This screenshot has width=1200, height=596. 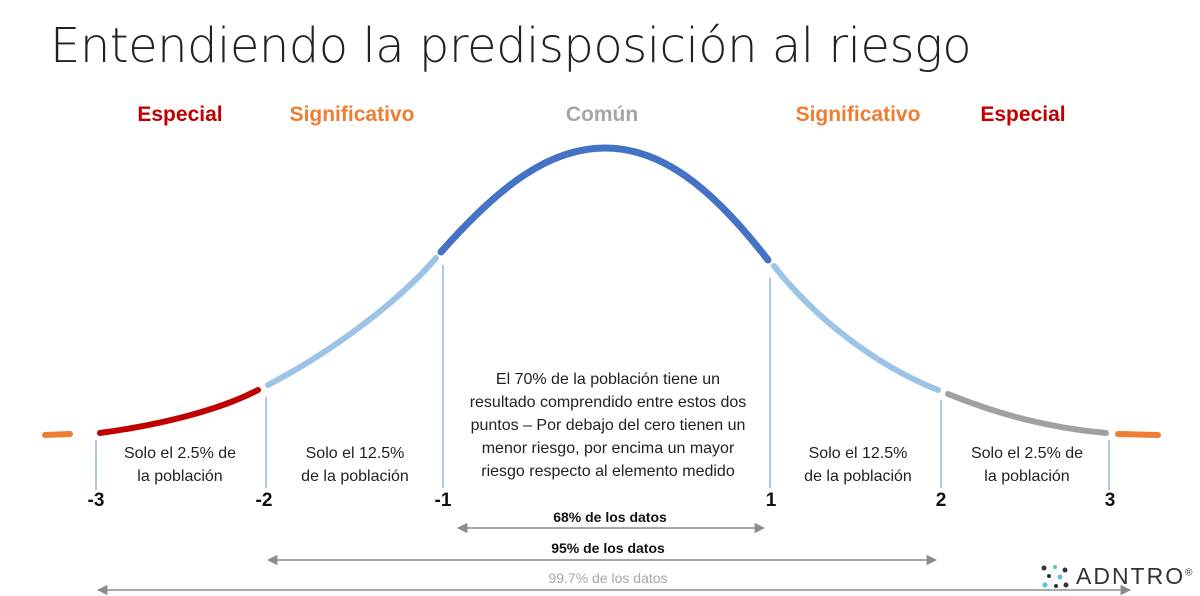 I want to click on tick-label-3: 3, so click(x=1110, y=500).